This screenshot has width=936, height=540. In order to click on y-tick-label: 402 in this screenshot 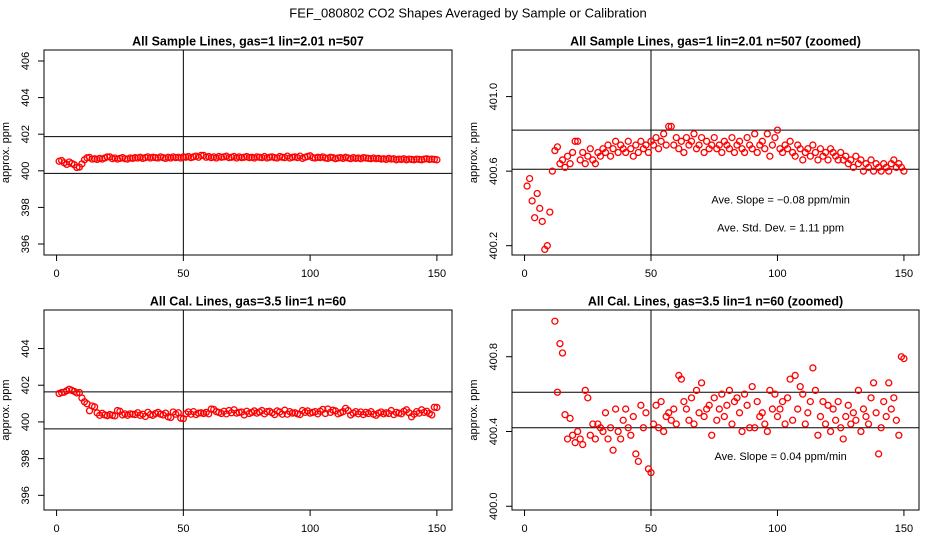, I will do `click(26, 134)`.